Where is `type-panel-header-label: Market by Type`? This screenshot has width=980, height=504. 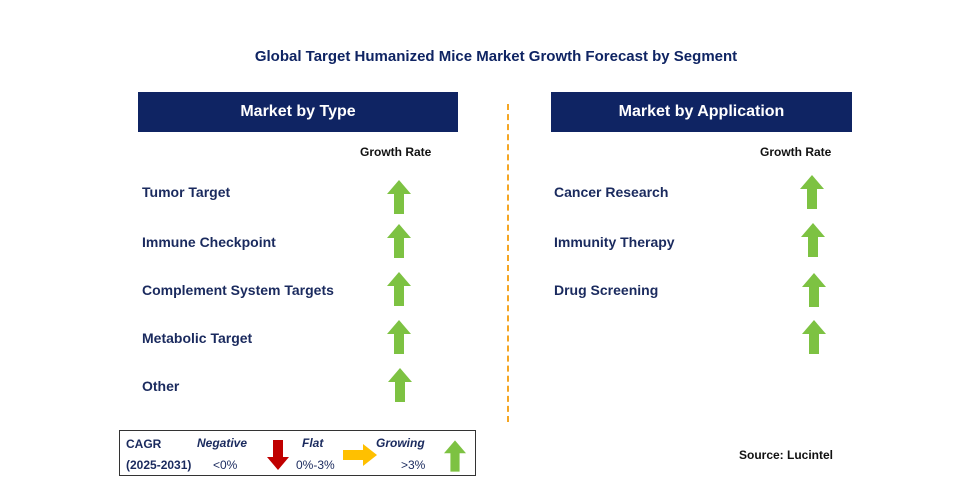 type-panel-header-label: Market by Type is located at coordinates (298, 111).